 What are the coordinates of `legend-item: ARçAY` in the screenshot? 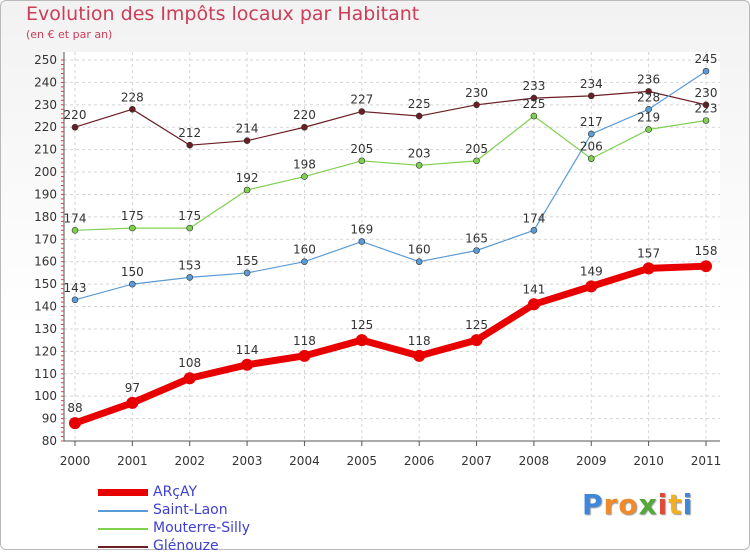 It's located at (218, 493).